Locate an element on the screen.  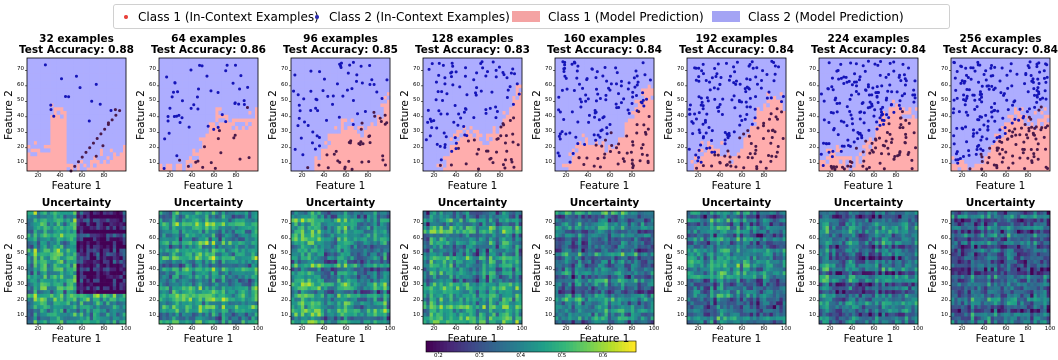
class1-point is located at coordinates (93, 143).